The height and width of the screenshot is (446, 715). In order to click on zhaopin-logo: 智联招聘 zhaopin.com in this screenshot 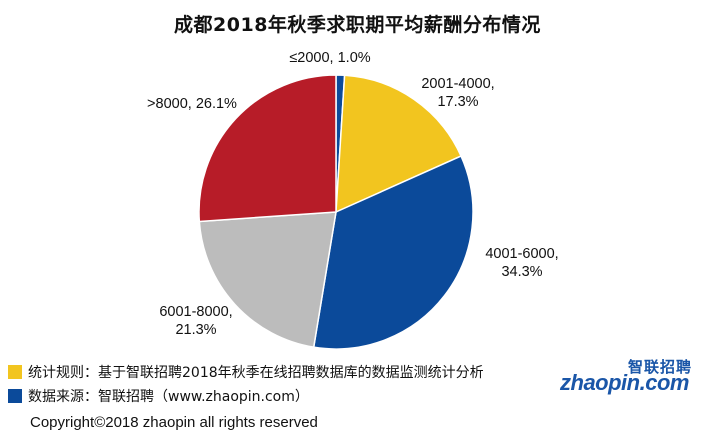, I will do `click(635, 376)`.